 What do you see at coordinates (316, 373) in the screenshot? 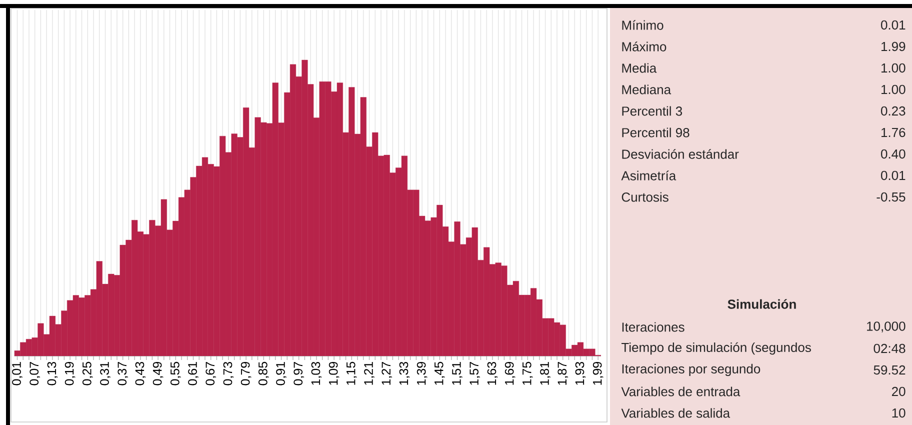
I see `x-tick-label: 1,03` at bounding box center [316, 373].